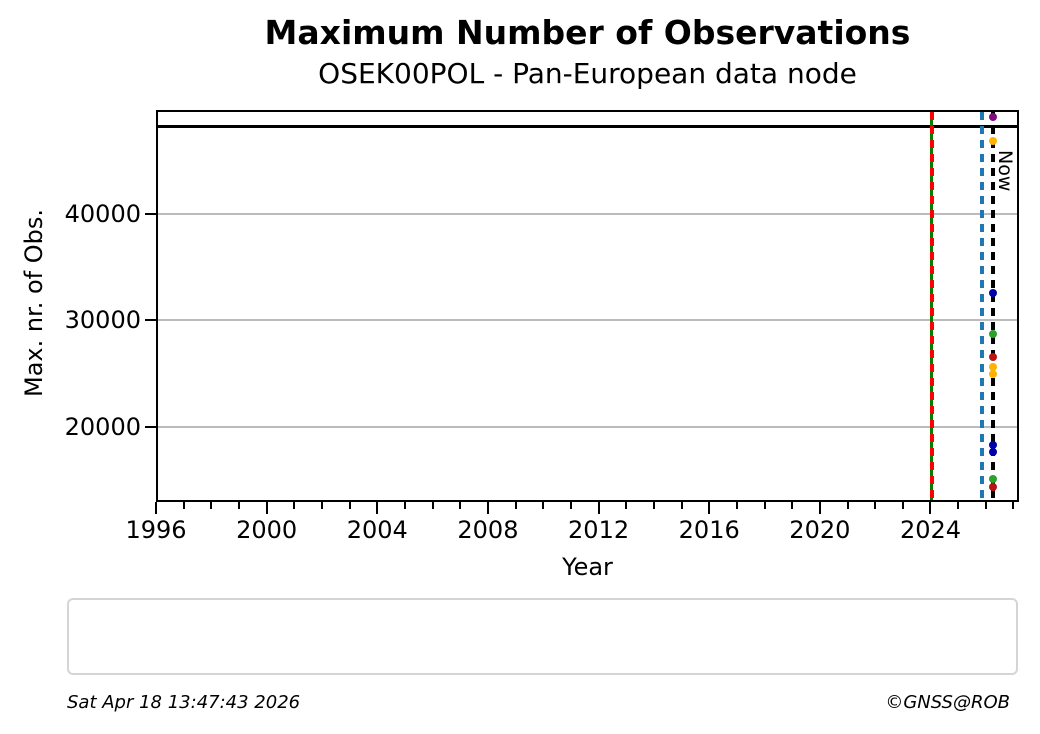  I want to click on now-label-text: Now, so click(1005, 171).